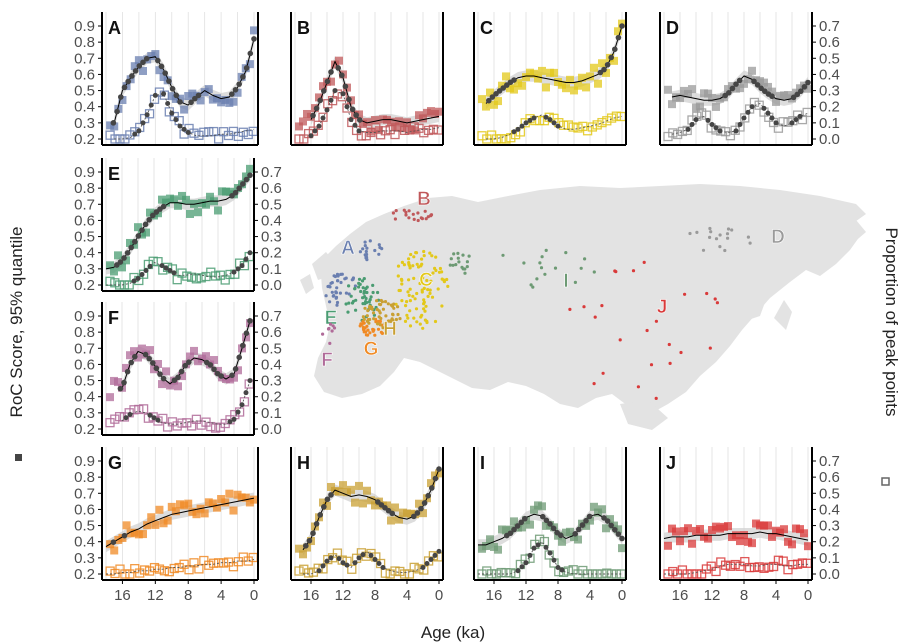 The width and height of the screenshot is (905, 644). What do you see at coordinates (550, 525) in the screenshot?
I see `panel-I: I 16 12 8 4 0` at bounding box center [550, 525].